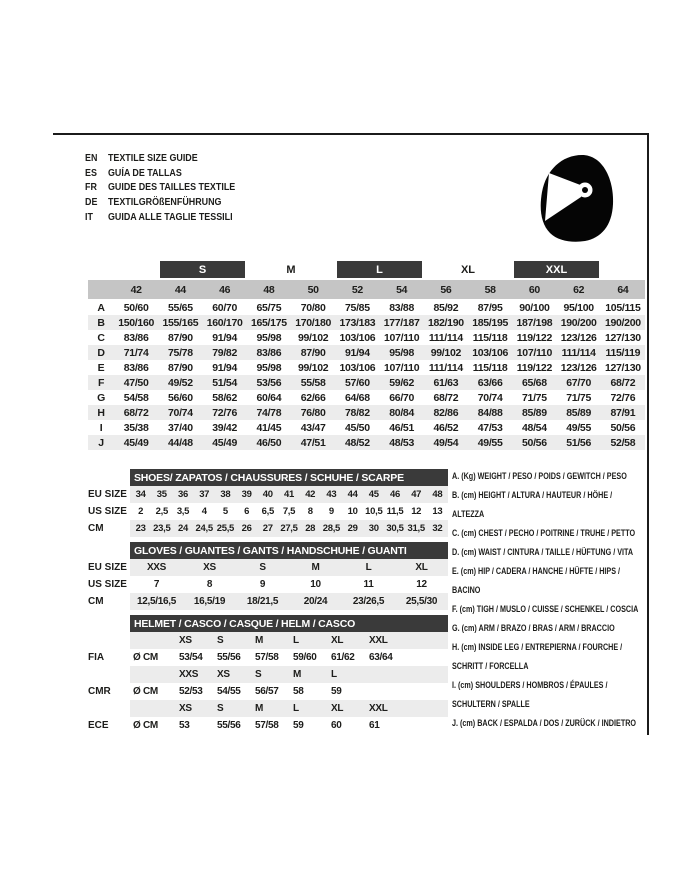 This screenshot has height=869, width=700. Describe the element at coordinates (343, 657) in the screenshot. I see `value-cell: 61/62` at that location.